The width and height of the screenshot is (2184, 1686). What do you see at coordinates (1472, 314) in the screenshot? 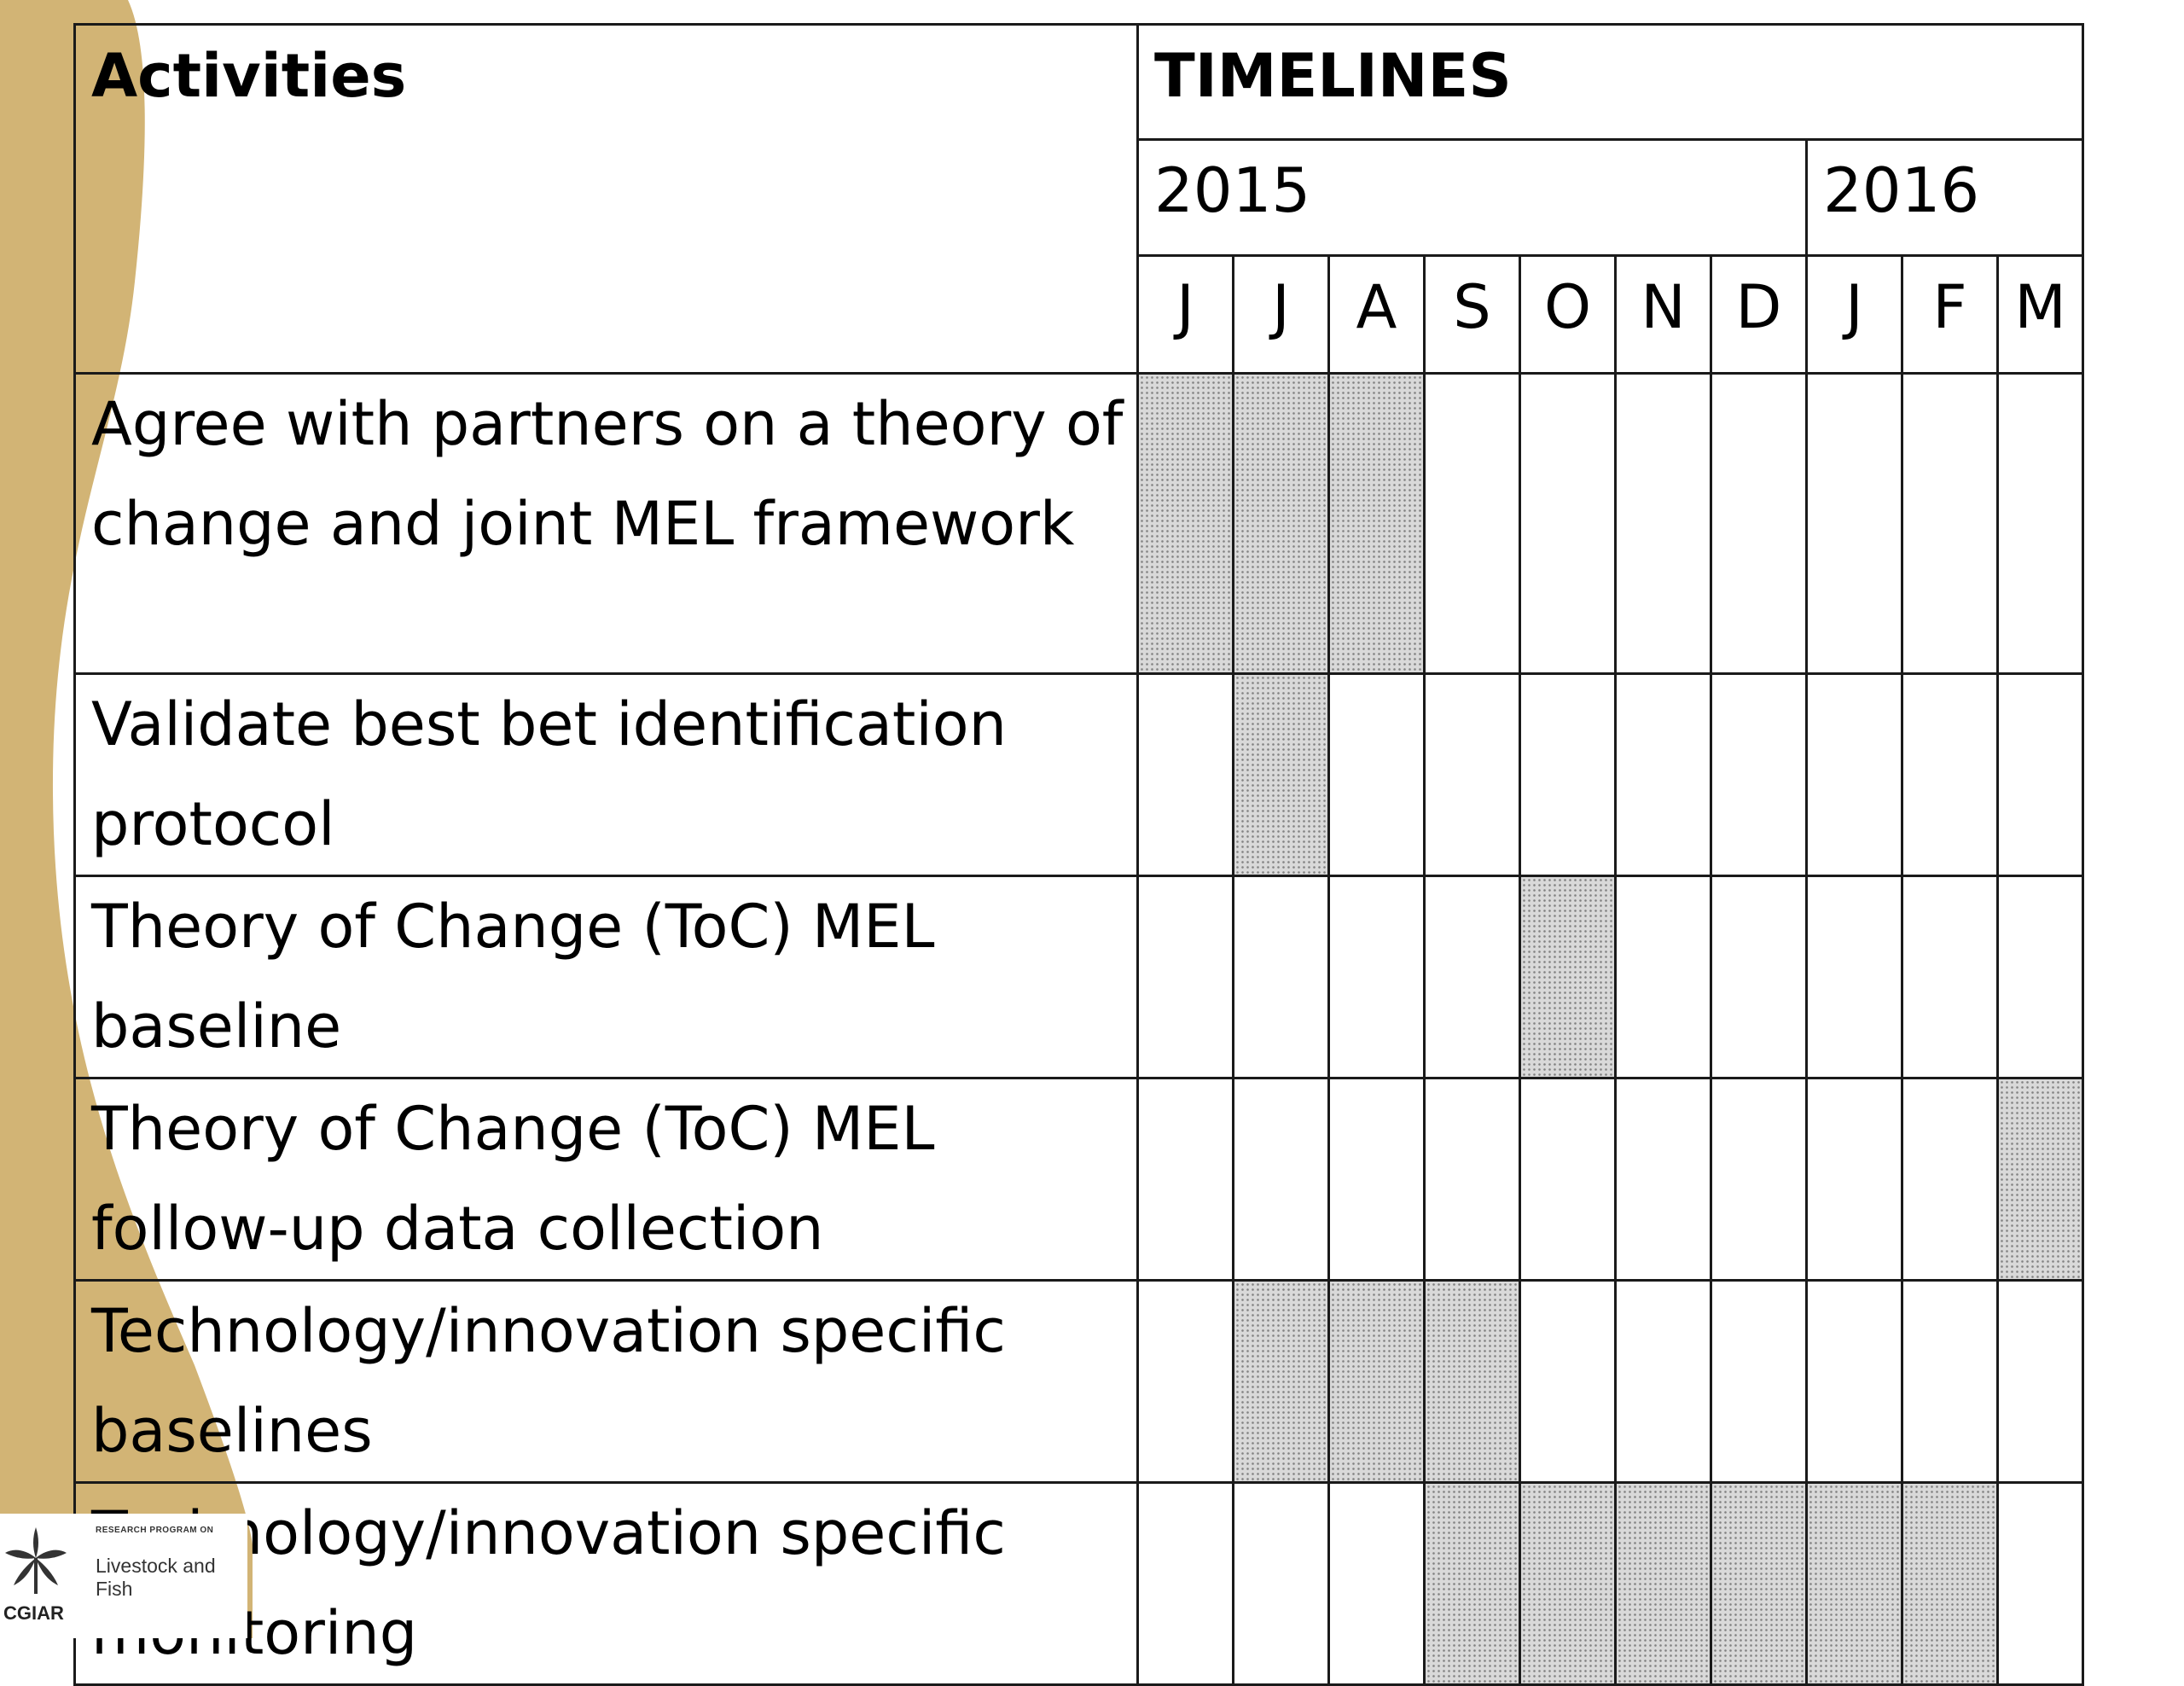
I see `month-header: S` at bounding box center [1472, 314].